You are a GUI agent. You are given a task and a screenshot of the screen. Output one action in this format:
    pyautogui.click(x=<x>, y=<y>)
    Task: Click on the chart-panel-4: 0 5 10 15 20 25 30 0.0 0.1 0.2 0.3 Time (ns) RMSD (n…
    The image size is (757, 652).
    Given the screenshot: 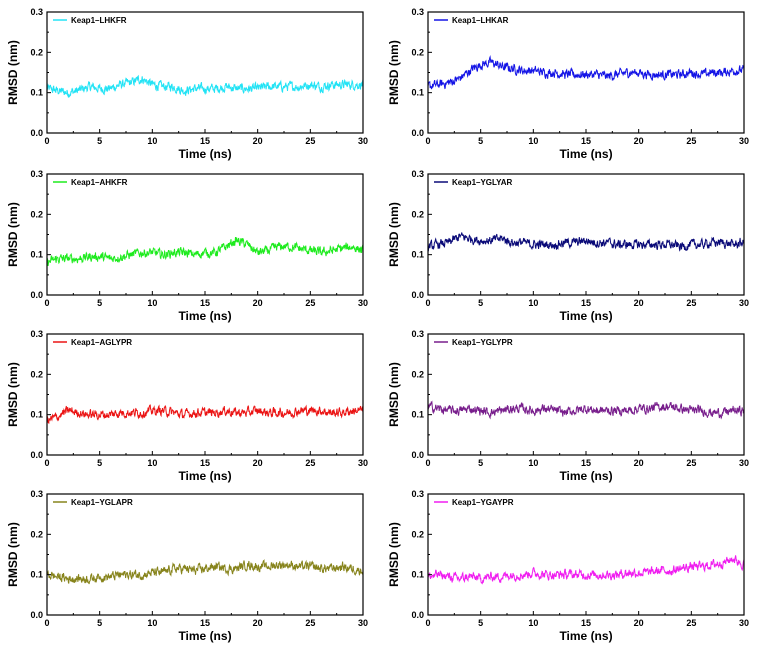 What is the action you would take?
    pyautogui.click(x=568, y=246)
    